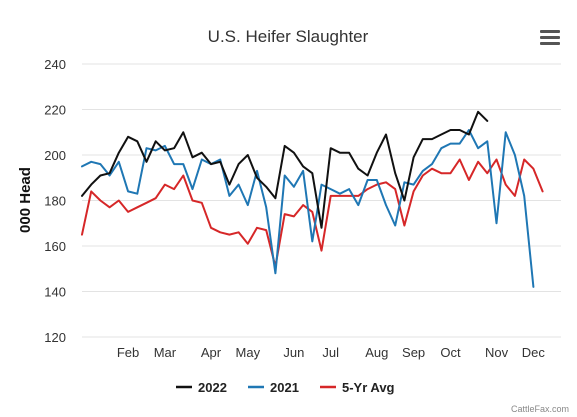 The width and height of the screenshot is (577, 417). I want to click on y-tick-label: 140, so click(55, 292).